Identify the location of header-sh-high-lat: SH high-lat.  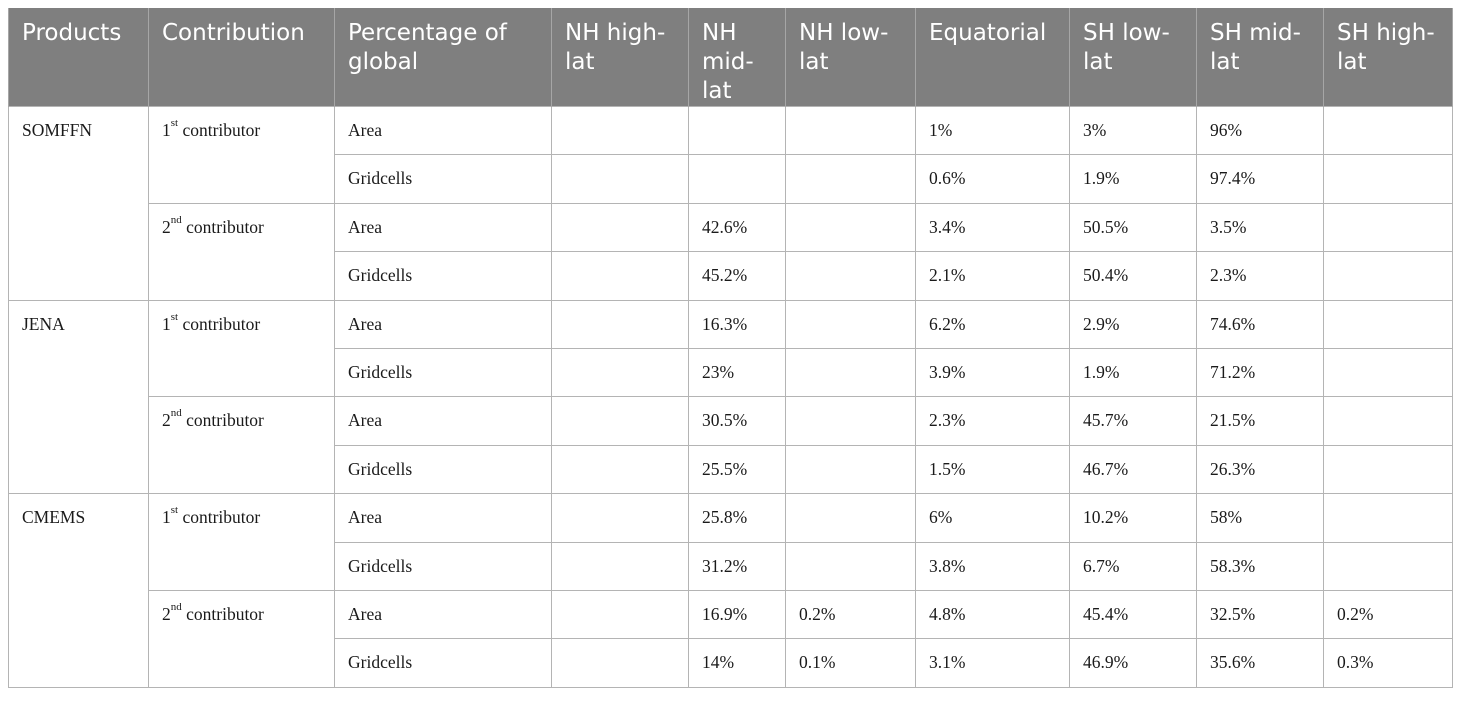
(1388, 57).